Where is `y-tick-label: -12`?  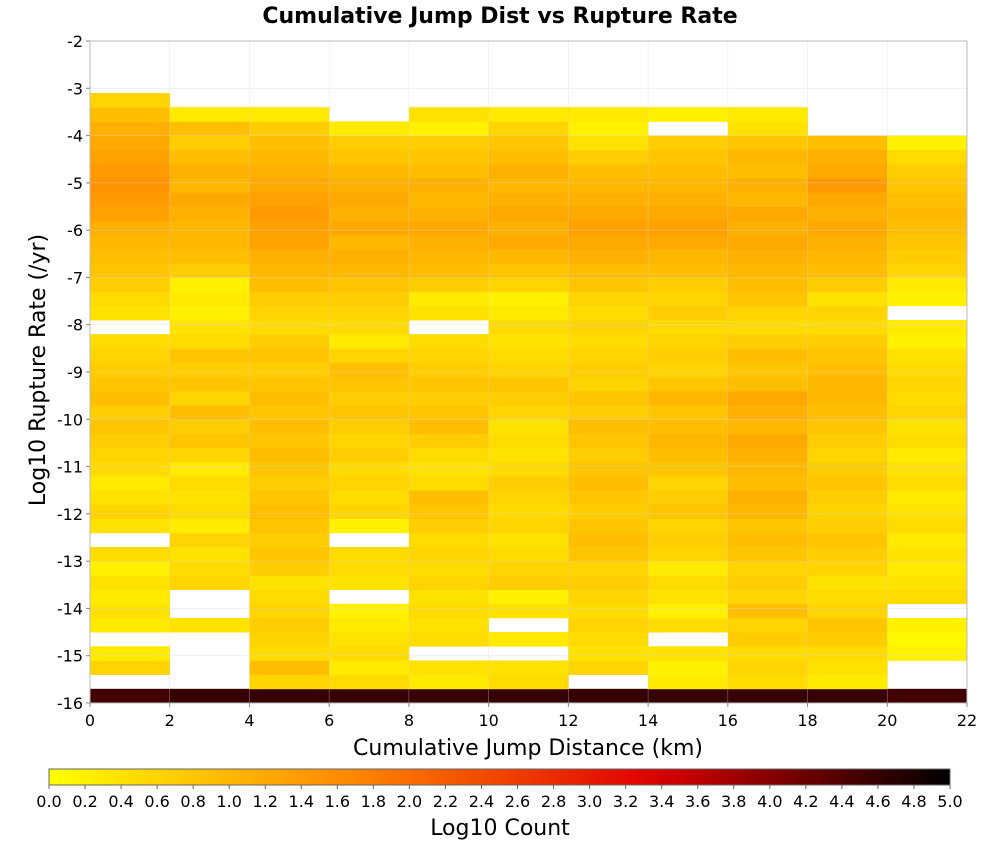
y-tick-label: -12 is located at coordinates (70, 514).